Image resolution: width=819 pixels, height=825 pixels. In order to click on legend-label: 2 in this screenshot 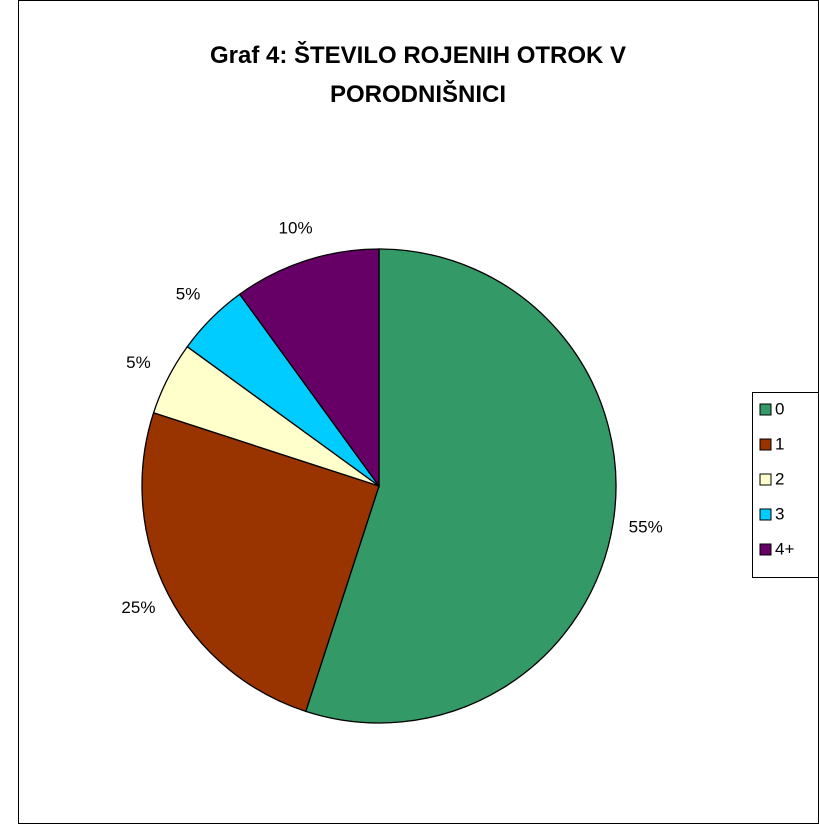, I will do `click(779, 478)`.